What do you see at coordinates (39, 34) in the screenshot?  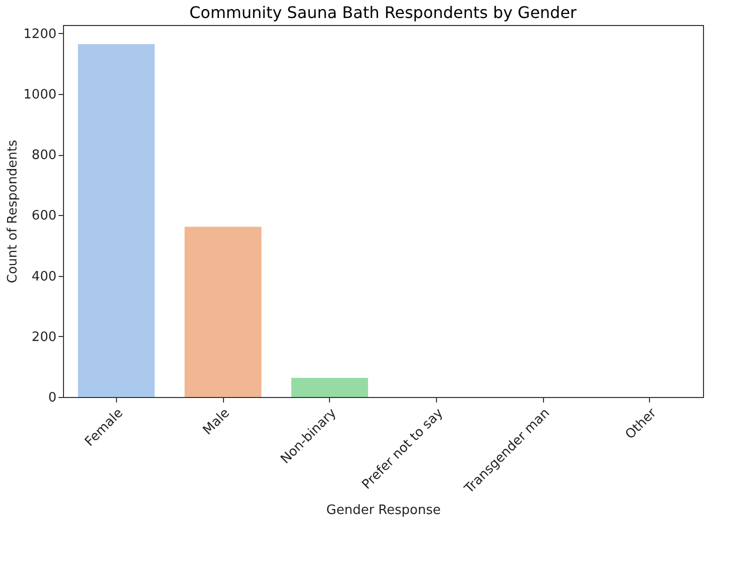 I see `y-tick-label: 1200` at bounding box center [39, 34].